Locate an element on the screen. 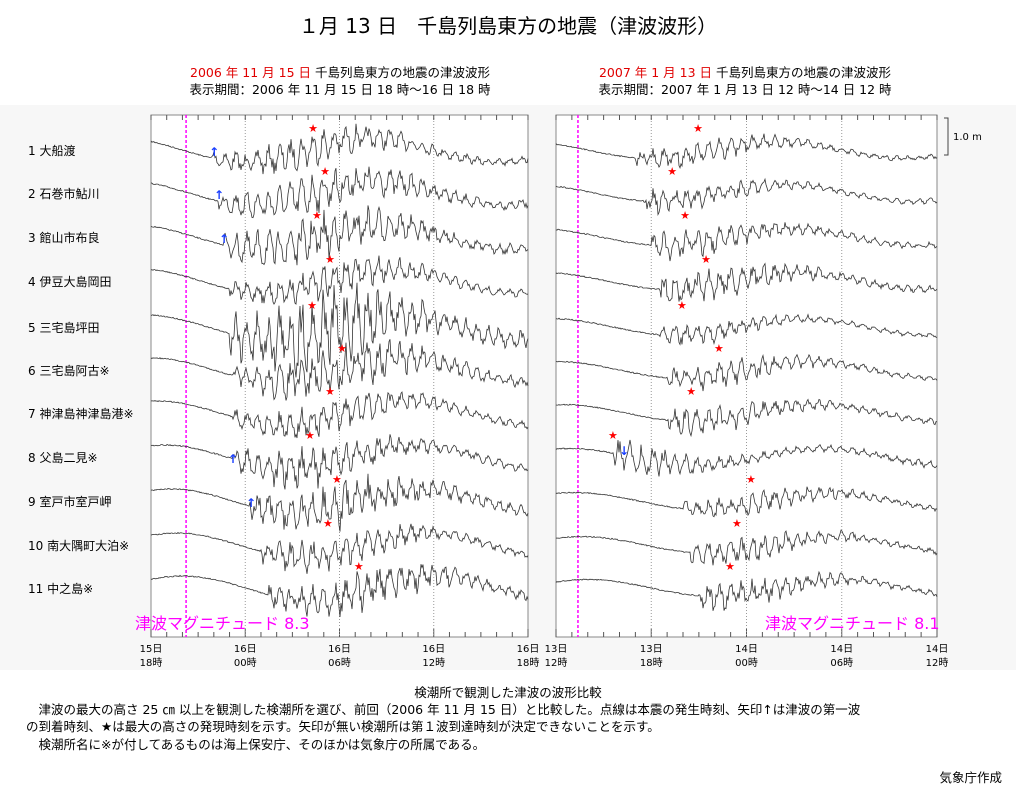 This screenshot has width=1016, height=791. station-label: 7 神津島神津島港※ is located at coordinates (81, 413).